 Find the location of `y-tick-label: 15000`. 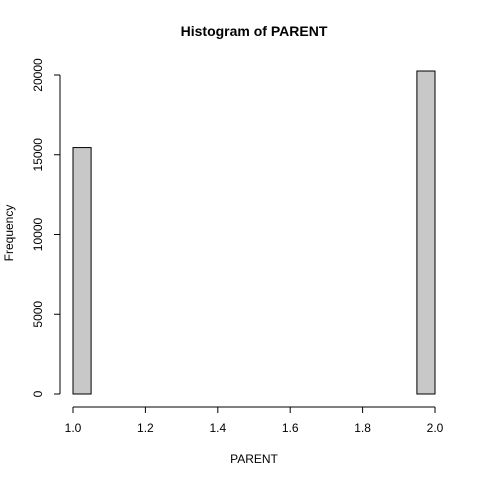

y-tick-label: 15000 is located at coordinates (38, 155).